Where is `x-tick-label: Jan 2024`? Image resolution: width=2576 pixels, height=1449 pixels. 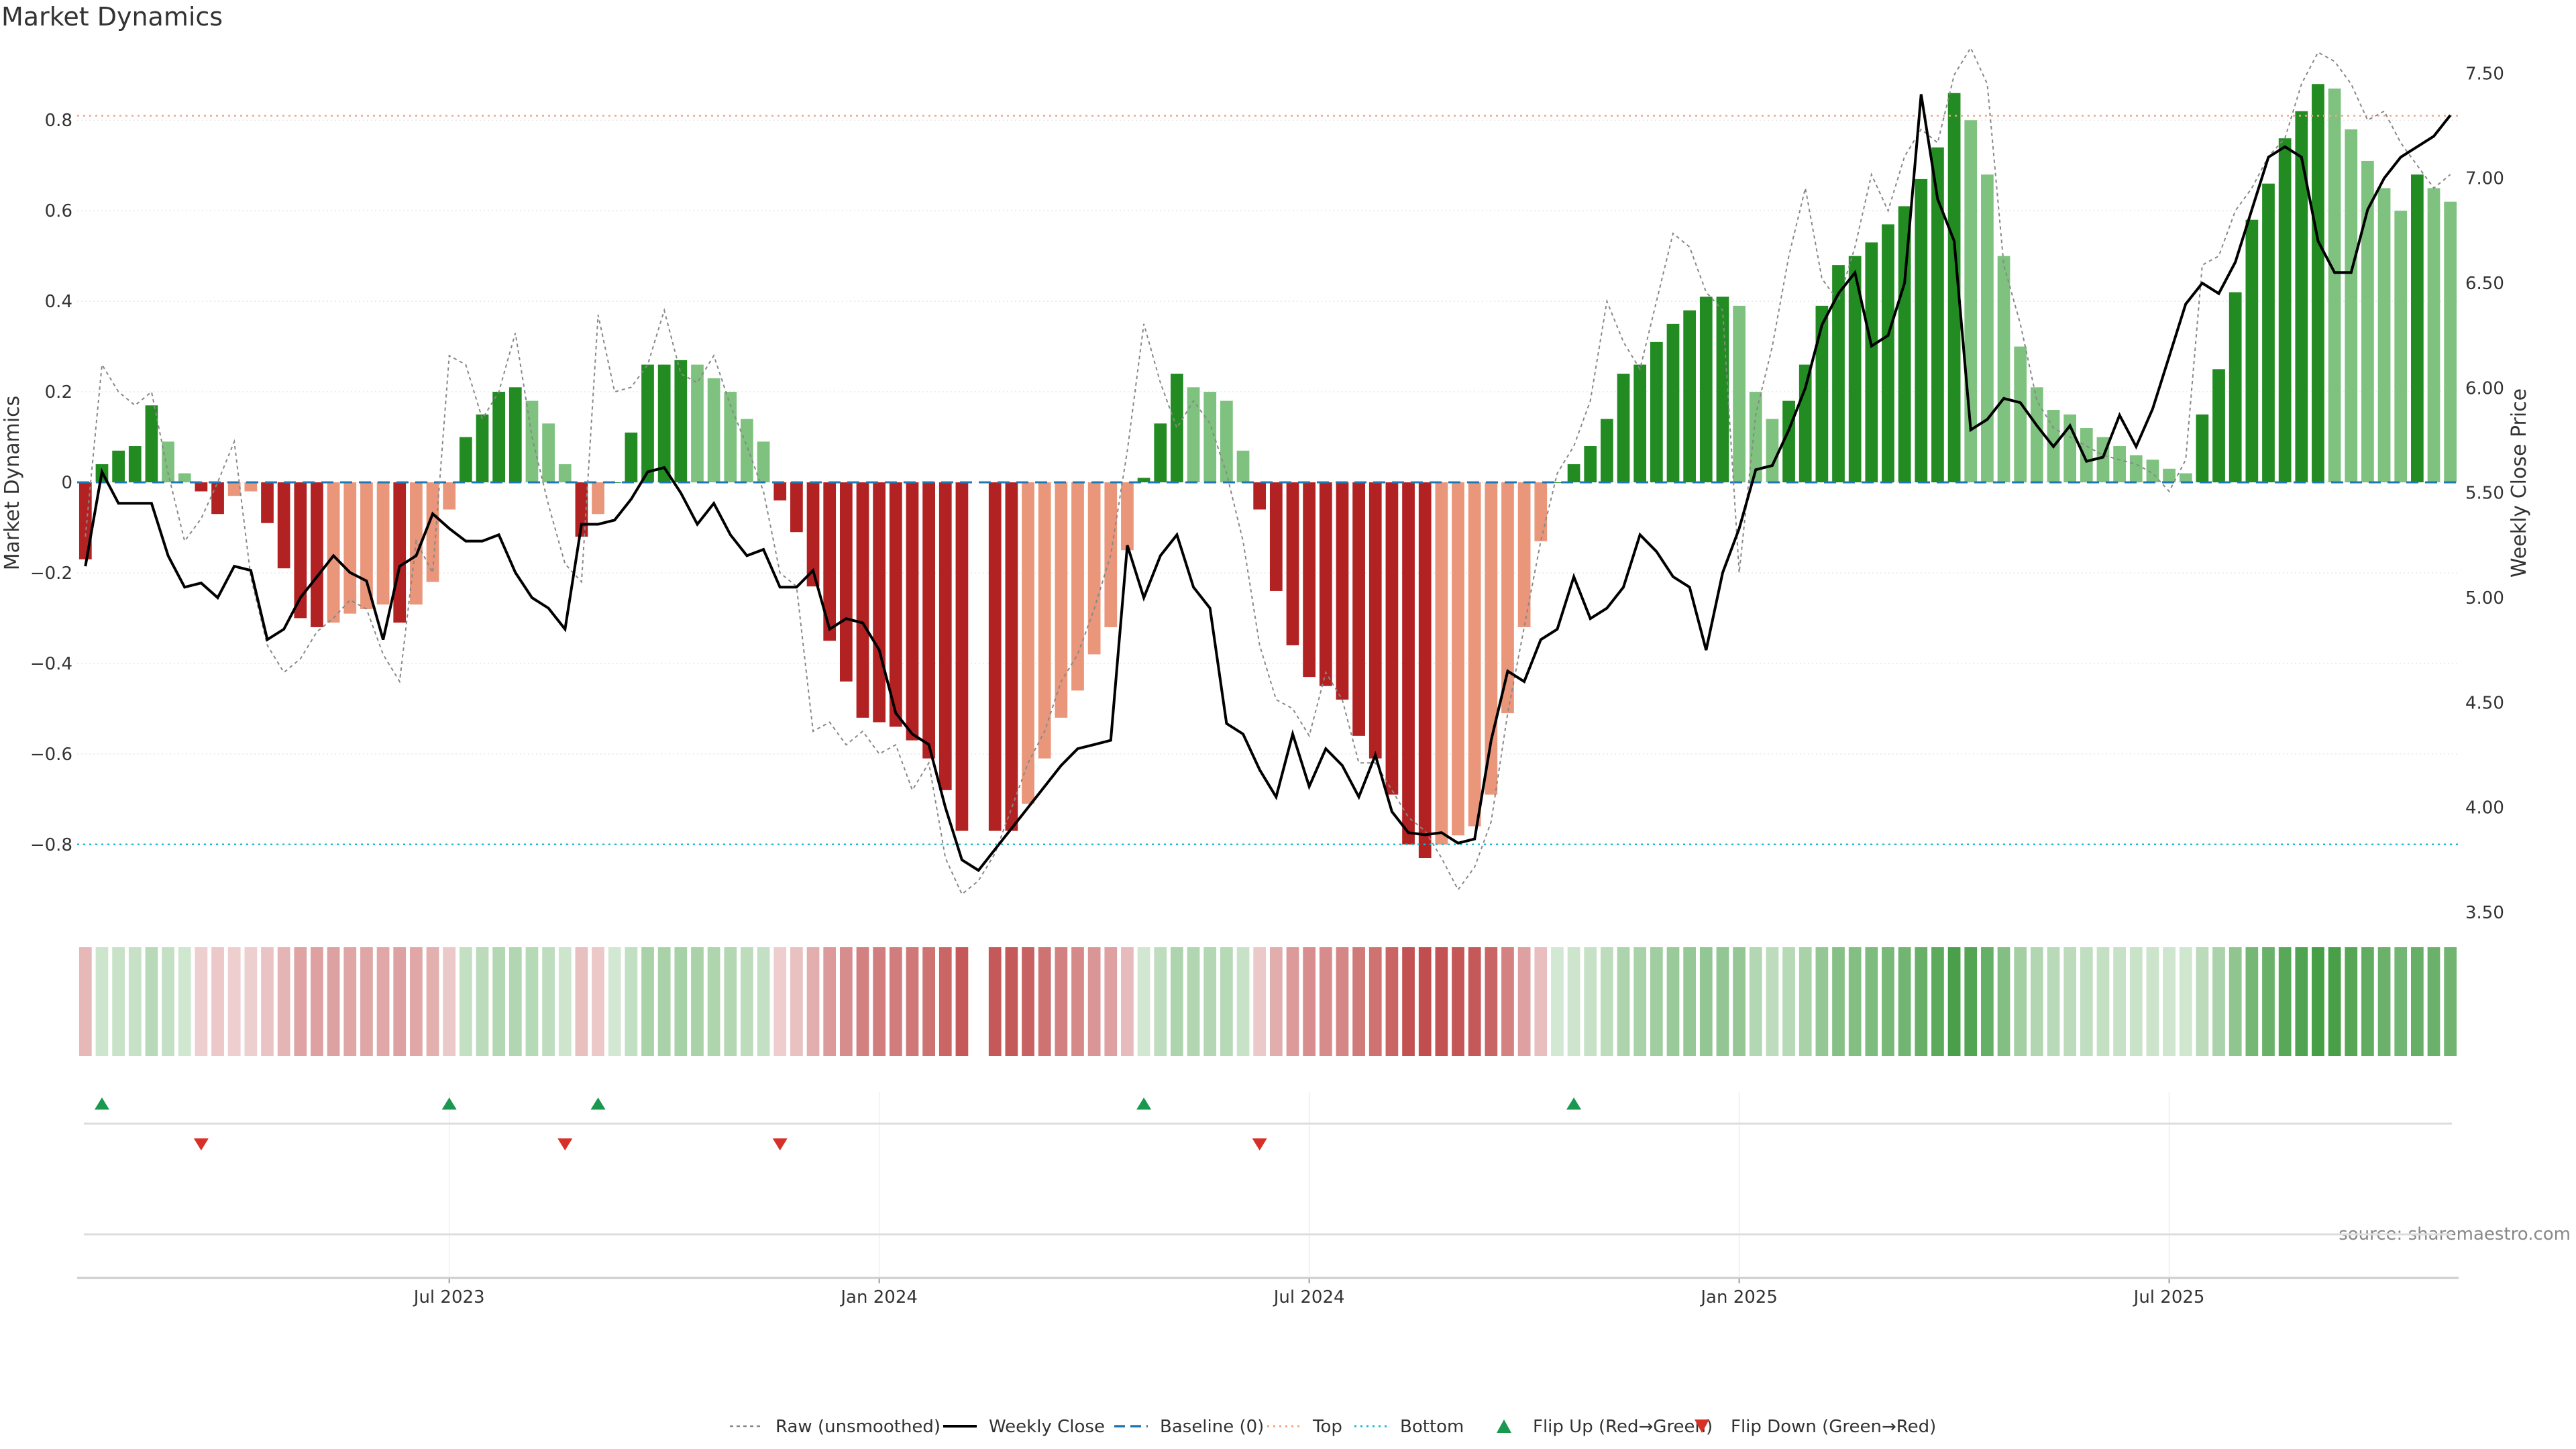
x-tick-label: Jan 2024 is located at coordinates (878, 1297).